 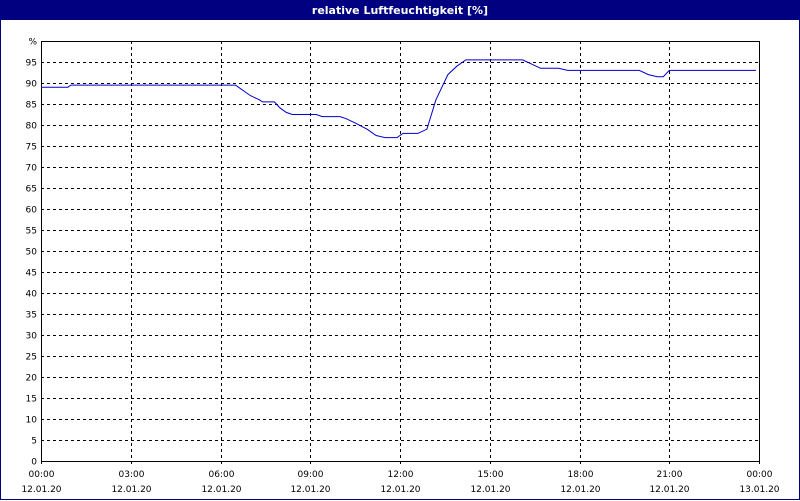 What do you see at coordinates (491, 475) in the screenshot?
I see `x-tick-time-label: 15:00` at bounding box center [491, 475].